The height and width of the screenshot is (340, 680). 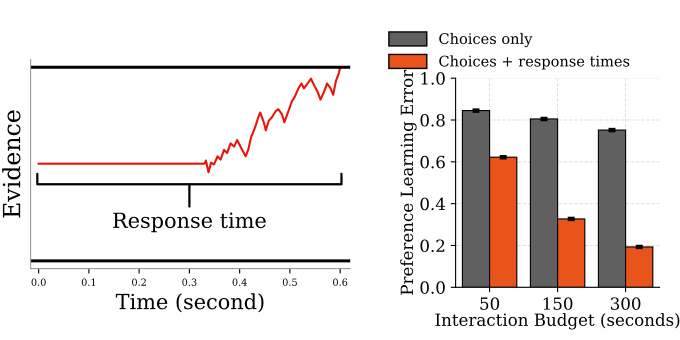 What do you see at coordinates (11, 164) in the screenshot?
I see `y-axis-title: Evidence` at bounding box center [11, 164].